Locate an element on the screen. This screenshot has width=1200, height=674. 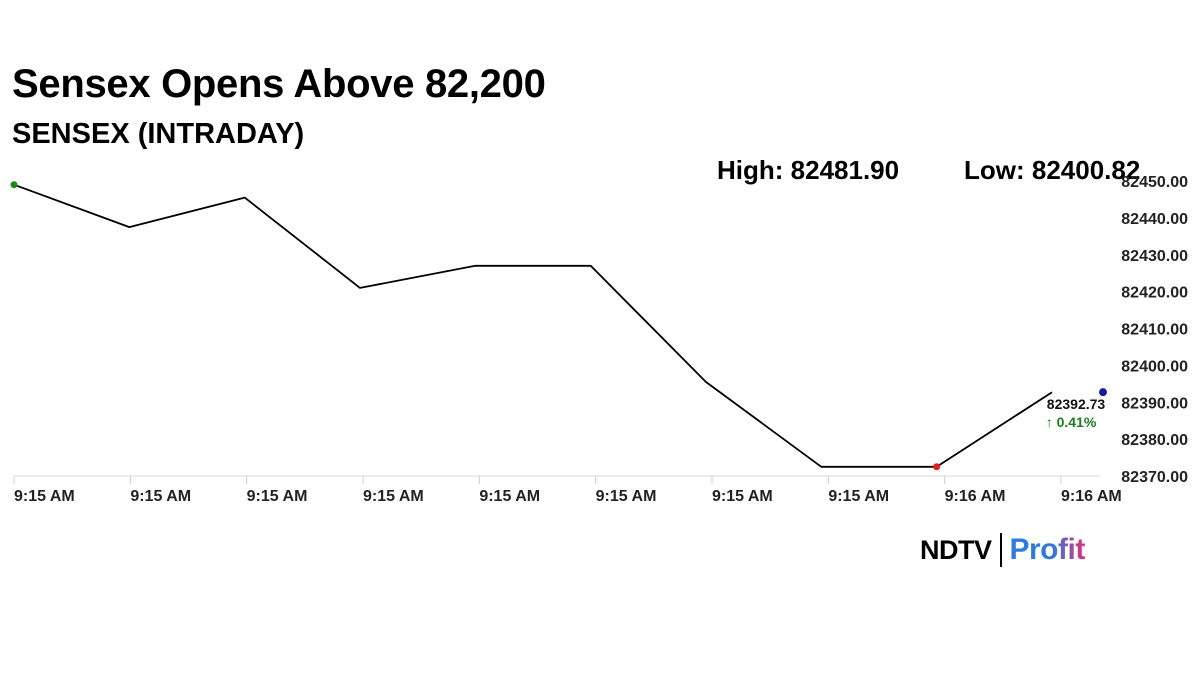
high-label: High: 82481.90 is located at coordinates (808, 170).